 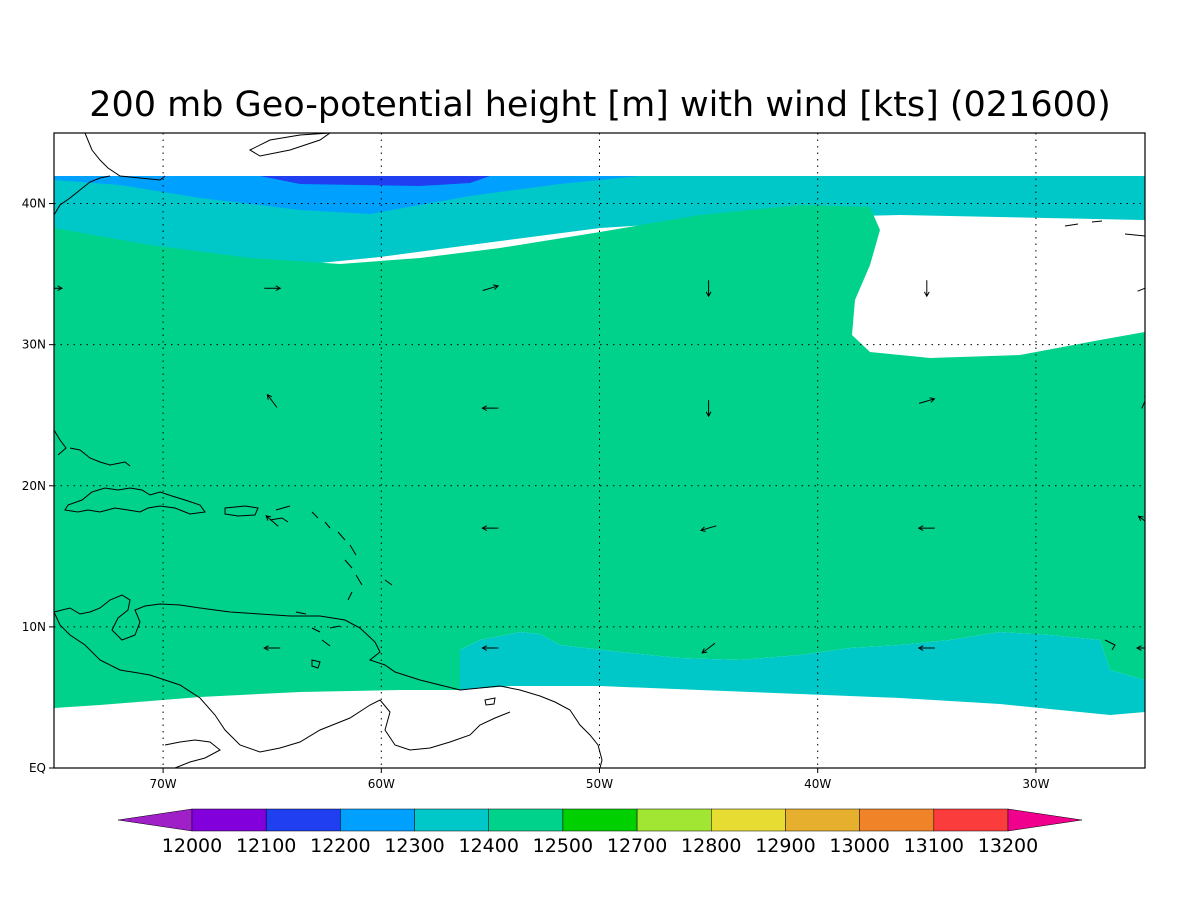 I want to click on colorbar-label: 12700, so click(x=637, y=846).